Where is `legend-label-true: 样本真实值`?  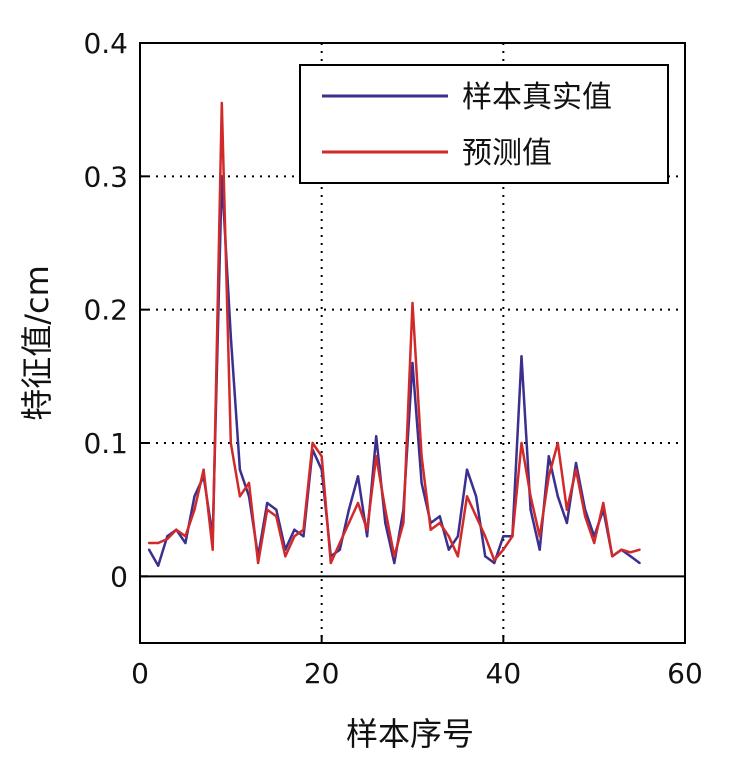 legend-label-true: 样本真实值 is located at coordinates (537, 97).